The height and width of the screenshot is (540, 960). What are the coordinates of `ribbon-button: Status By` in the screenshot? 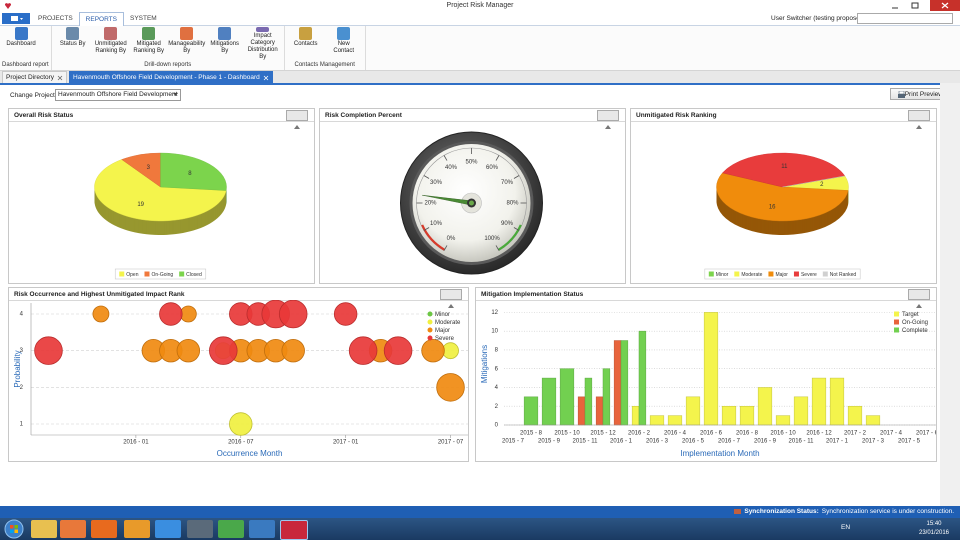 It's located at (73, 44).